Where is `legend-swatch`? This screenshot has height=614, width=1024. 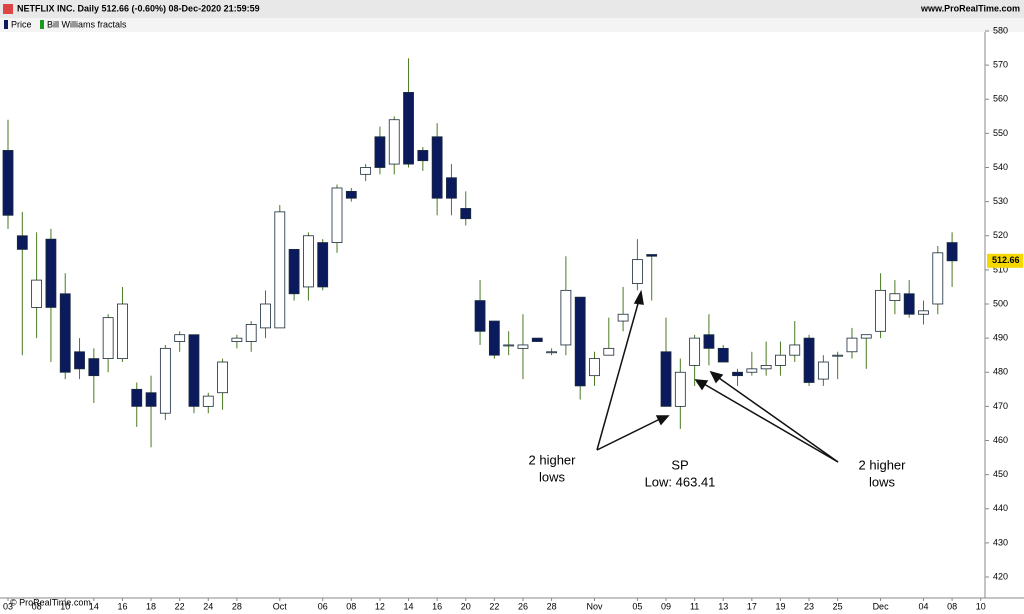 legend-swatch is located at coordinates (6, 24).